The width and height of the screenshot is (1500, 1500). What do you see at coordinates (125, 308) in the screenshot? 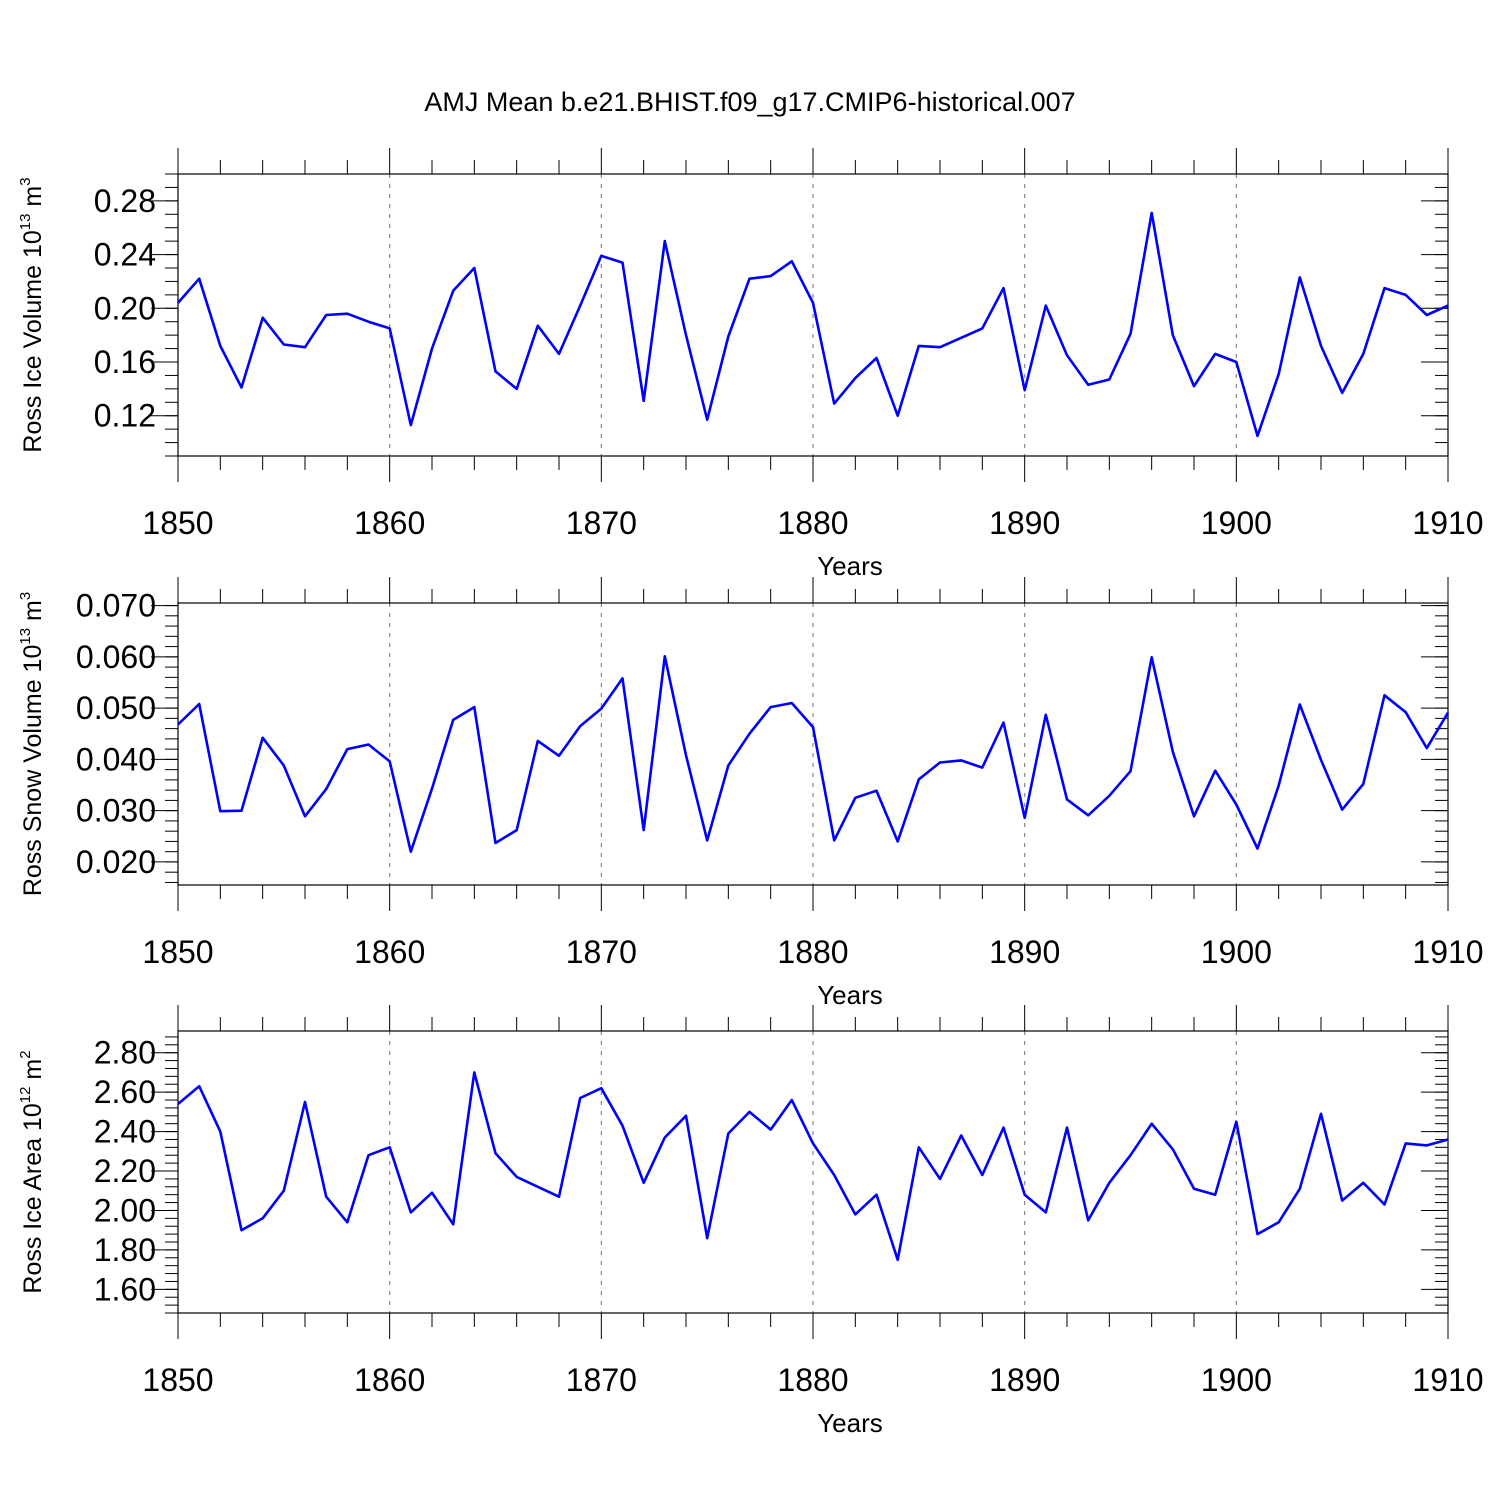
I see `y-tick-label: 0.20` at bounding box center [125, 308].